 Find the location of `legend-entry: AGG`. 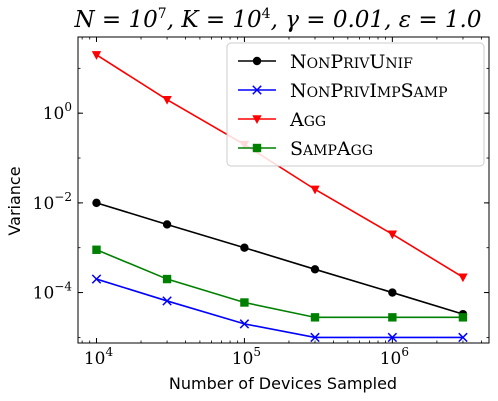

legend-entry: AGG is located at coordinates (282, 120).